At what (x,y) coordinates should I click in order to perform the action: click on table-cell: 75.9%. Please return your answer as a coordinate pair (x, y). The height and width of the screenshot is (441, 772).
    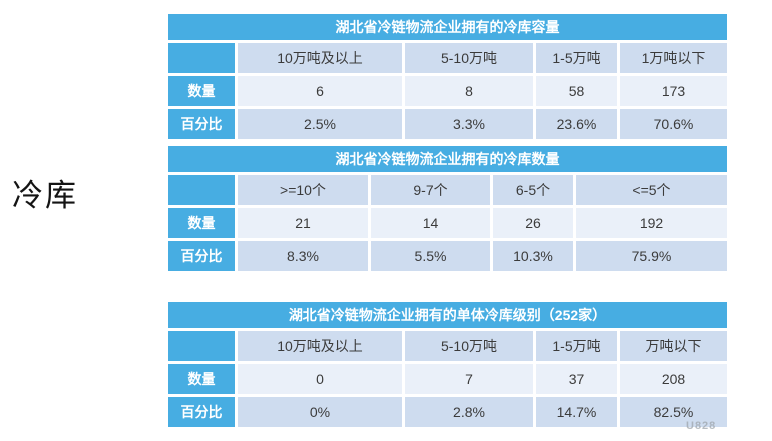
    Looking at the image, I should click on (651, 256).